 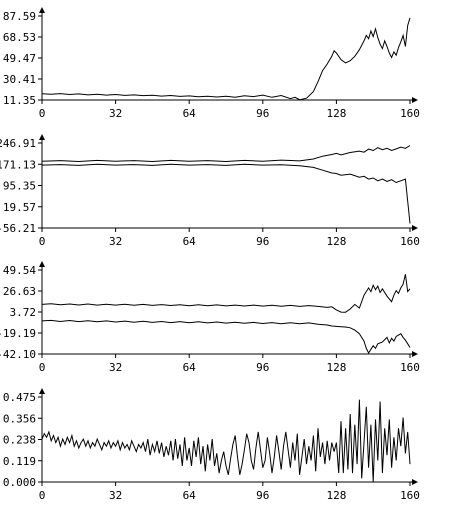 What do you see at coordinates (19, 37) in the screenshot?
I see `y-tick-label: 68.53` at bounding box center [19, 37].